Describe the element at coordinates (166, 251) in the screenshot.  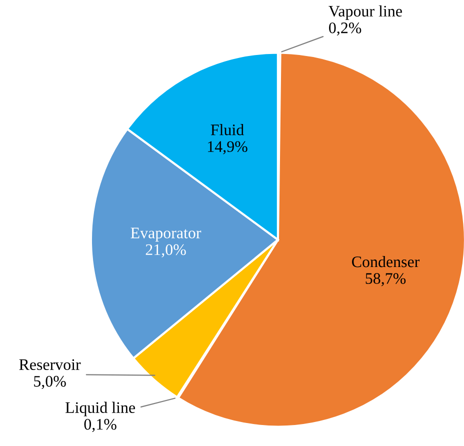
I see `data-label: 21,0%` at that location.